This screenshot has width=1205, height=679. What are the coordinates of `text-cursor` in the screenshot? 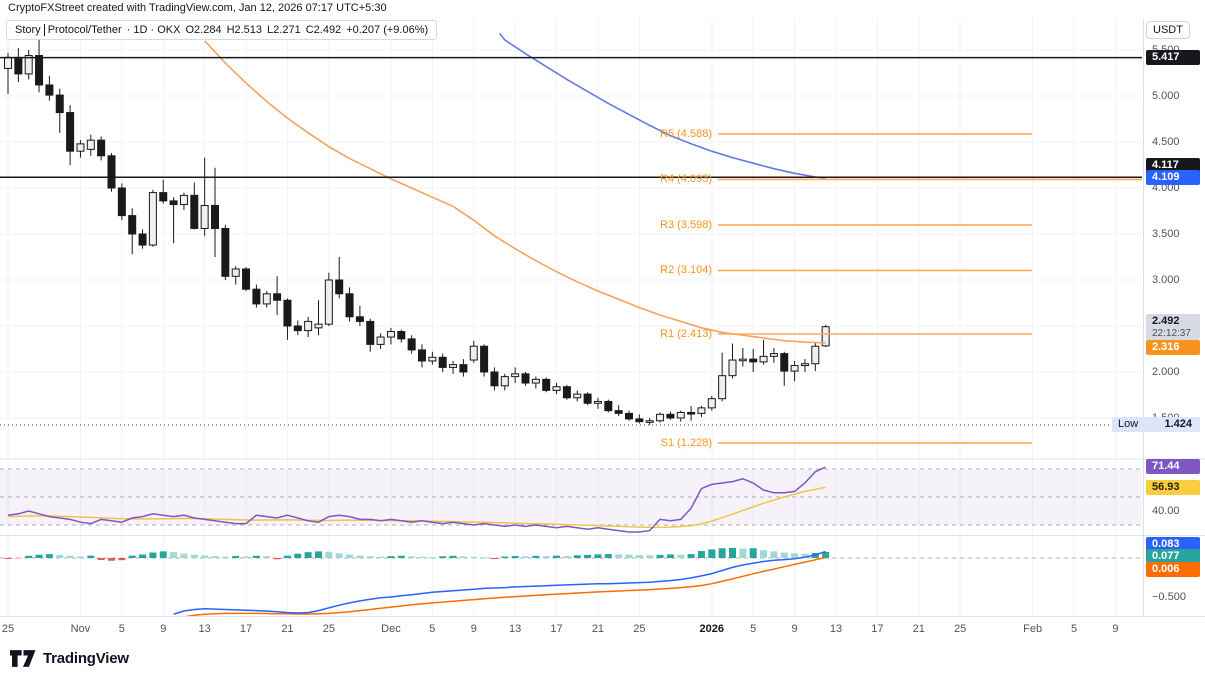 It's located at (44, 30).